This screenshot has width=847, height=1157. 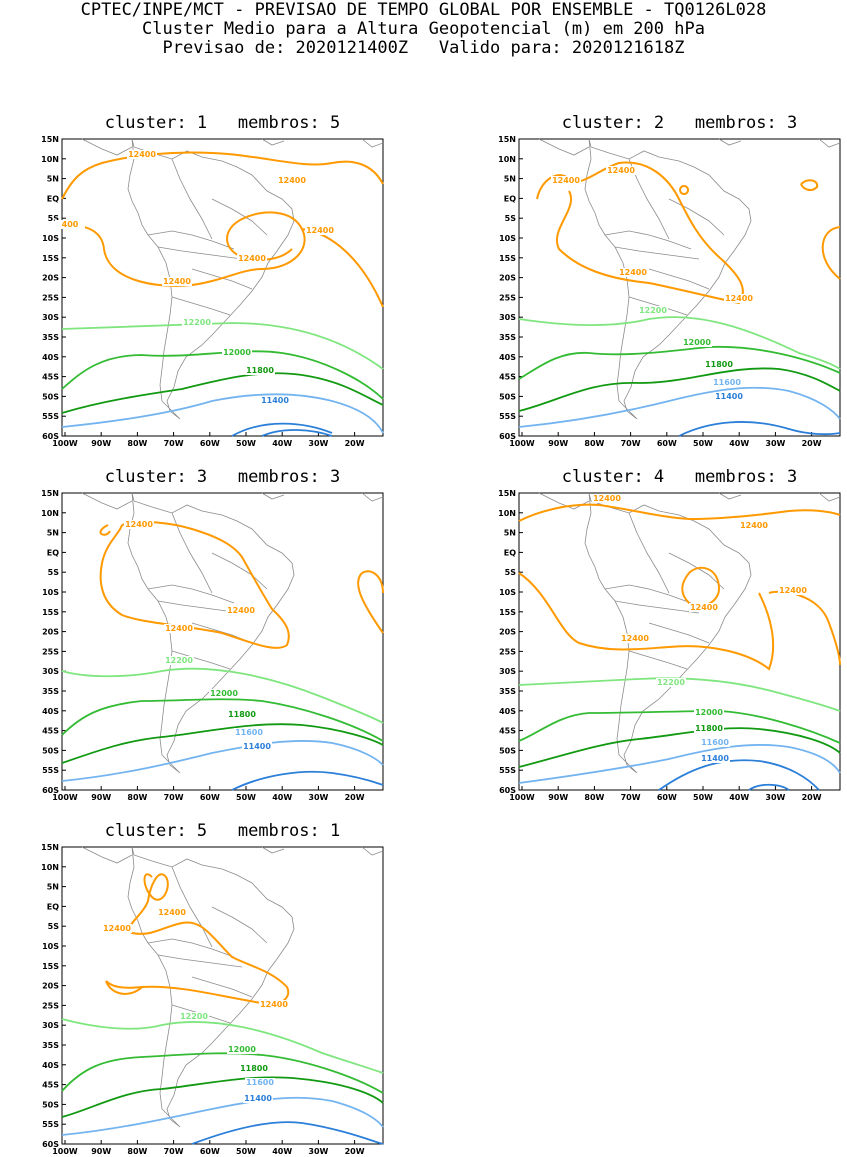 What do you see at coordinates (222, 477) in the screenshot?
I see `panel-title: cluster: 3 membros: 3` at bounding box center [222, 477].